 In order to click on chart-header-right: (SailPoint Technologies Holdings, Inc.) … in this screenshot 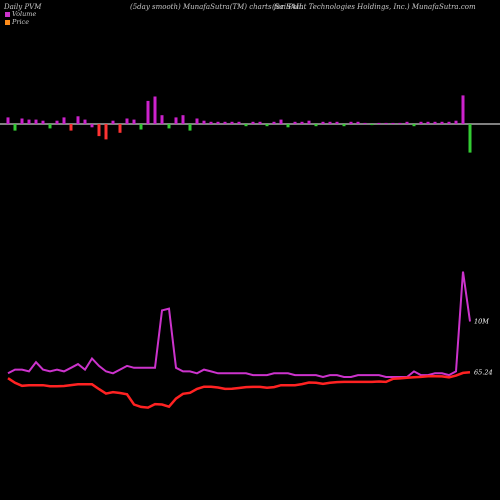, I will do `click(374, 7)`.